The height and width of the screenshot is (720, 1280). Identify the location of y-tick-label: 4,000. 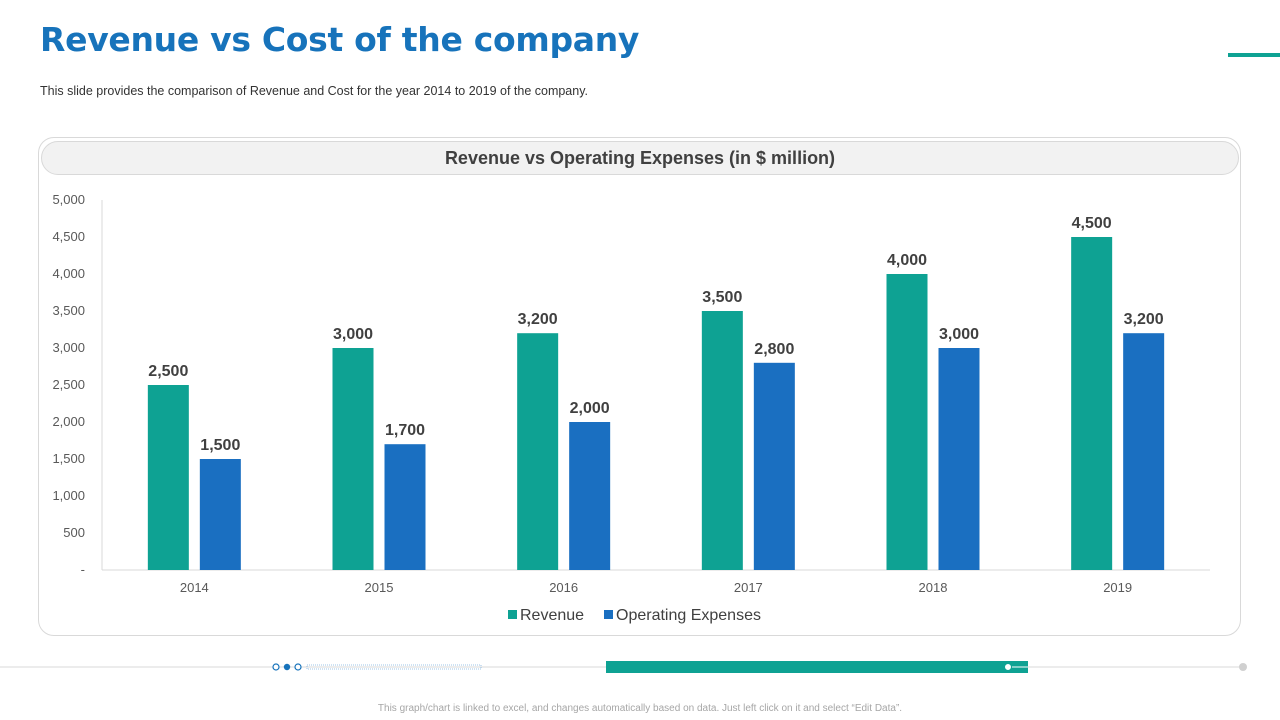
(68, 273).